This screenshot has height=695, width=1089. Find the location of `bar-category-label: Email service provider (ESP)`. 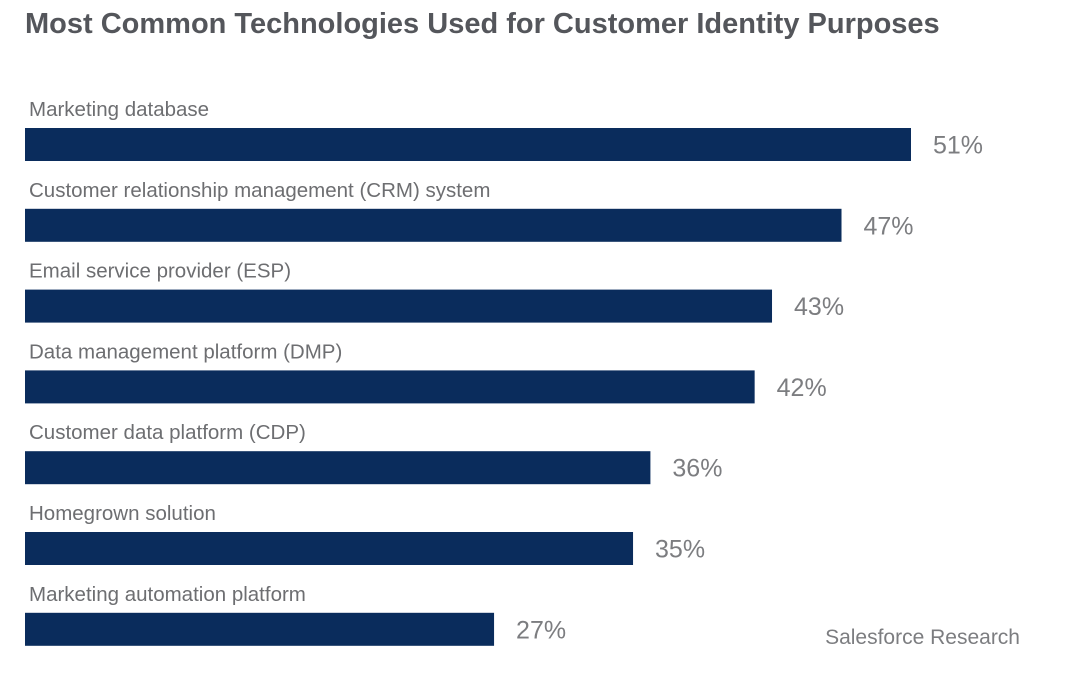

bar-category-label: Email service provider (ESP) is located at coordinates (160, 271).